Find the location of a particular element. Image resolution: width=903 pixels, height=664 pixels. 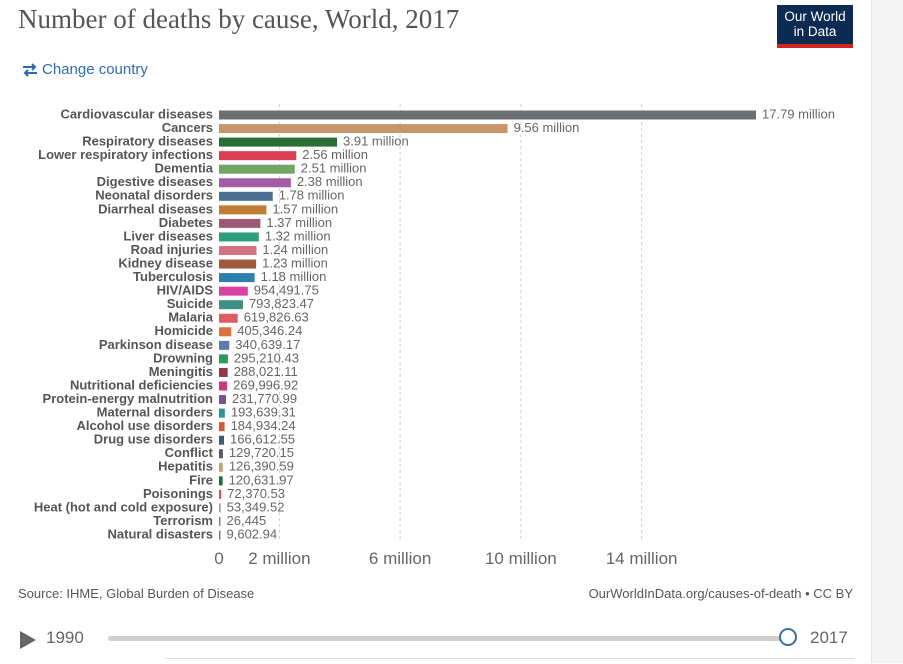

value-label: 184,934.24 is located at coordinates (263, 425).